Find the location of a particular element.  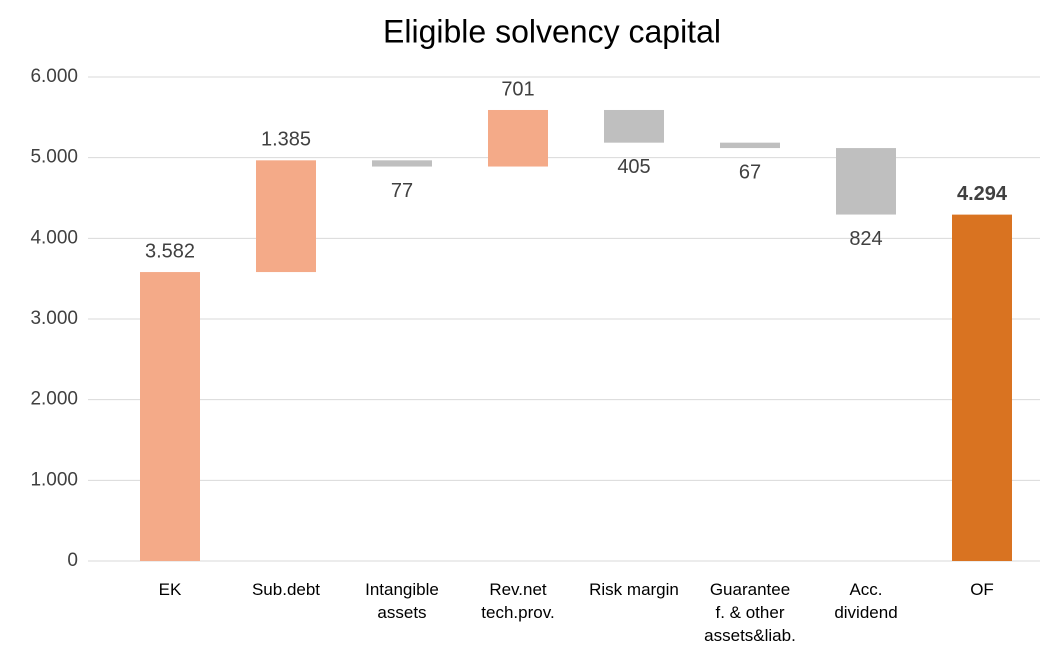

x-tick-label: Risk margin is located at coordinates (634, 589).